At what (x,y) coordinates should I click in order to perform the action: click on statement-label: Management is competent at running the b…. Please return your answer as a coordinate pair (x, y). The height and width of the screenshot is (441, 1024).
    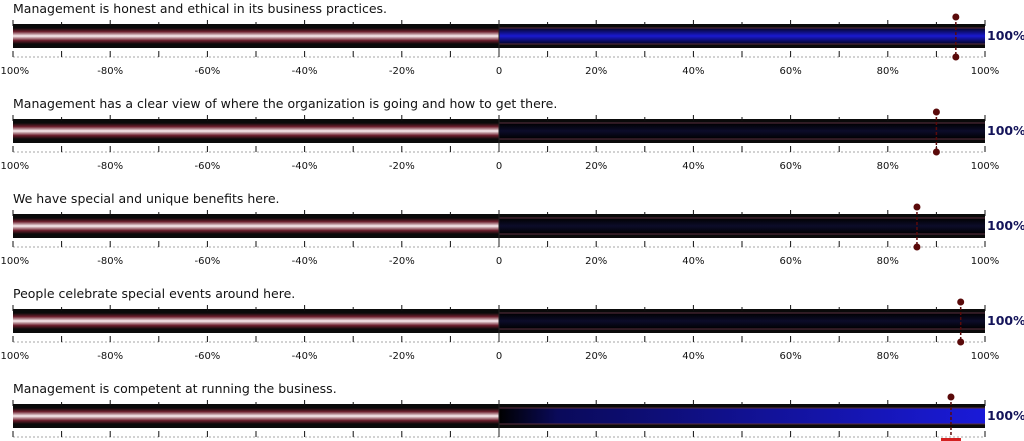
    Looking at the image, I should click on (175, 388).